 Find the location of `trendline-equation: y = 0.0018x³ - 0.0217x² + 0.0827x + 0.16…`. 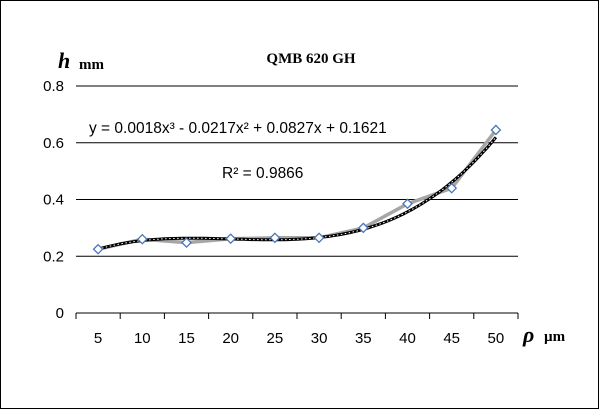

trendline-equation: y = 0.0018x³ - 0.0217x² + 0.0827x + 0.16… is located at coordinates (238, 128).